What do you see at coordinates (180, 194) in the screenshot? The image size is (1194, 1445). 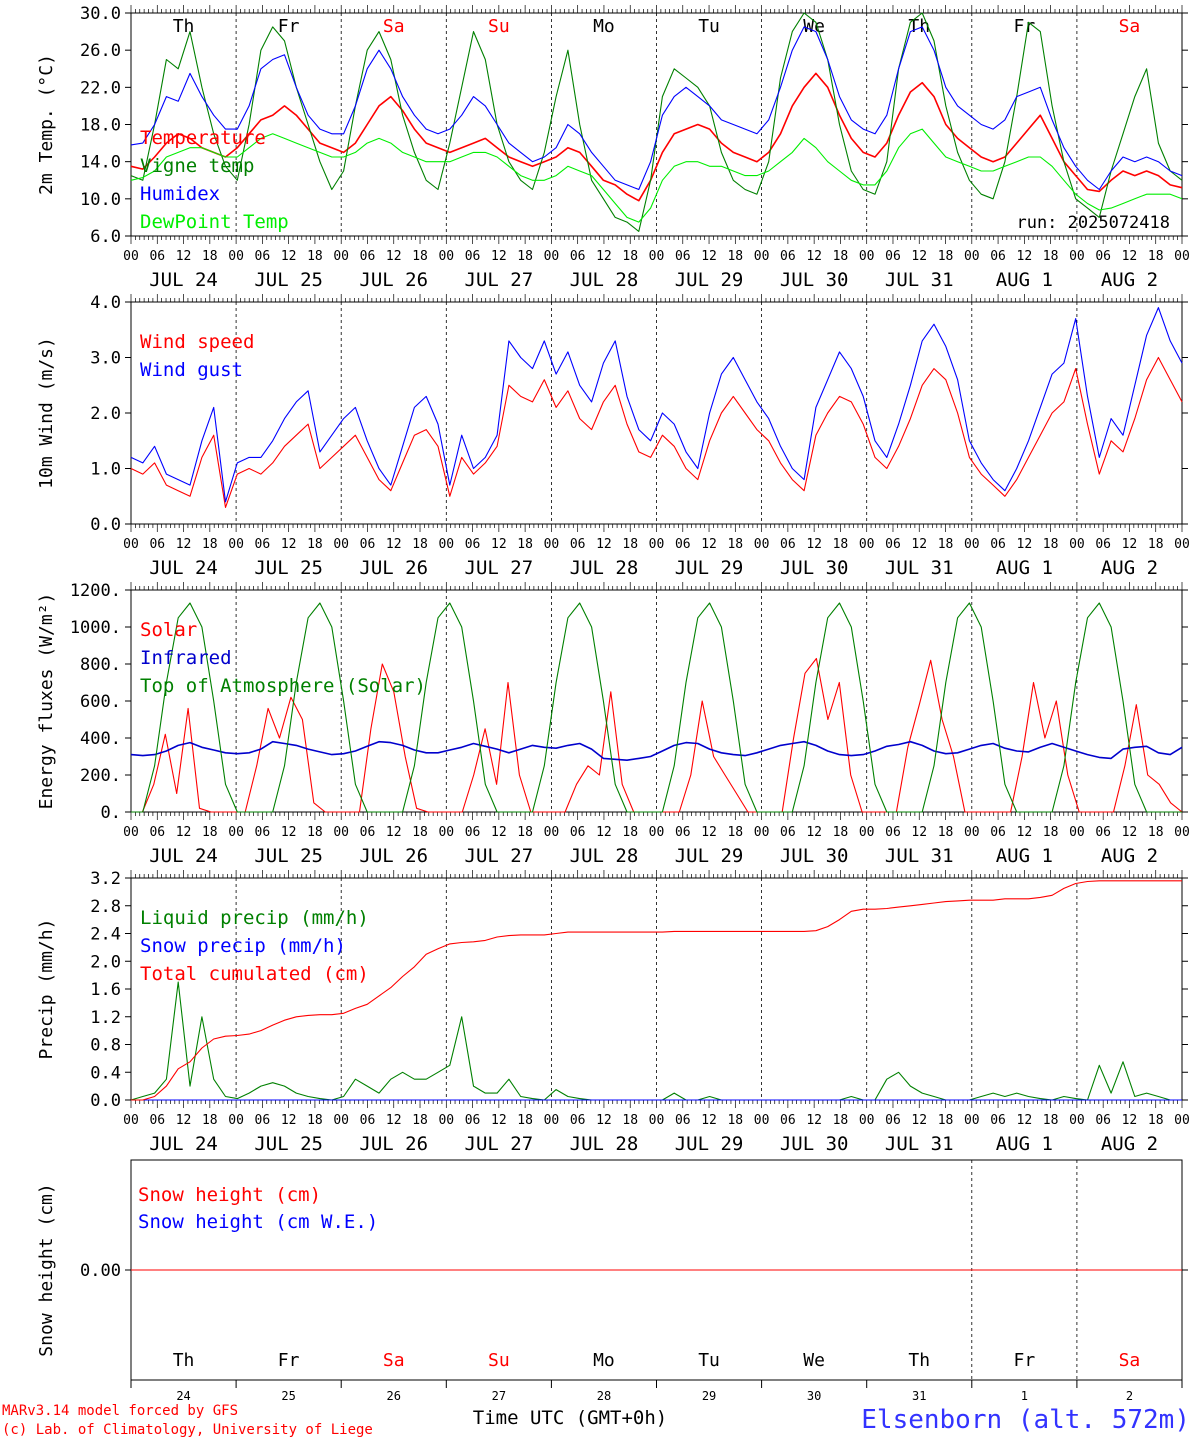 I see `legend-entry: Humidex` at bounding box center [180, 194].